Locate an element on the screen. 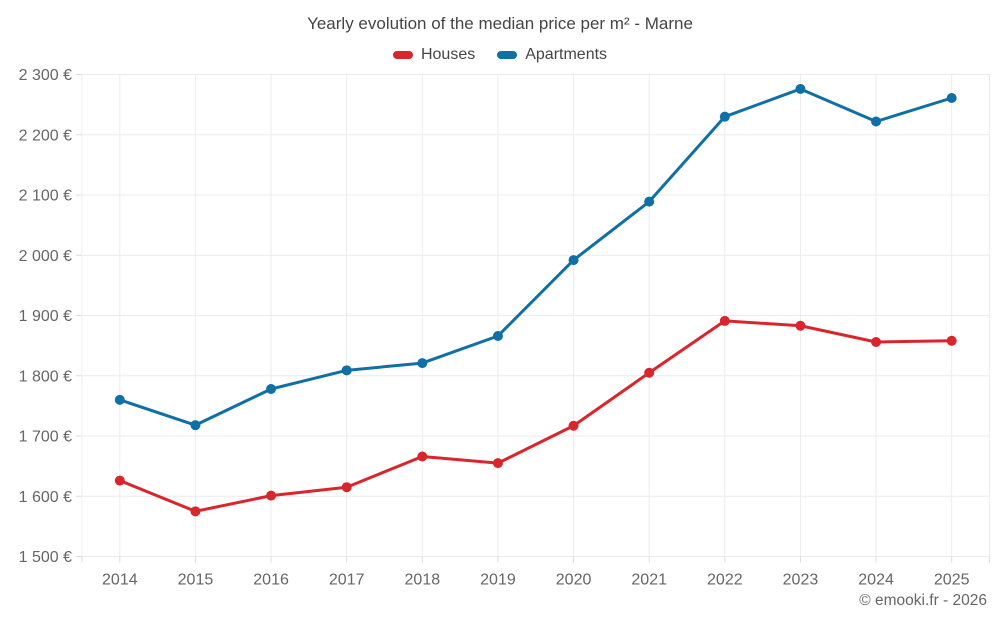 The width and height of the screenshot is (1000, 625). houses-point-2019 is located at coordinates (497, 463).